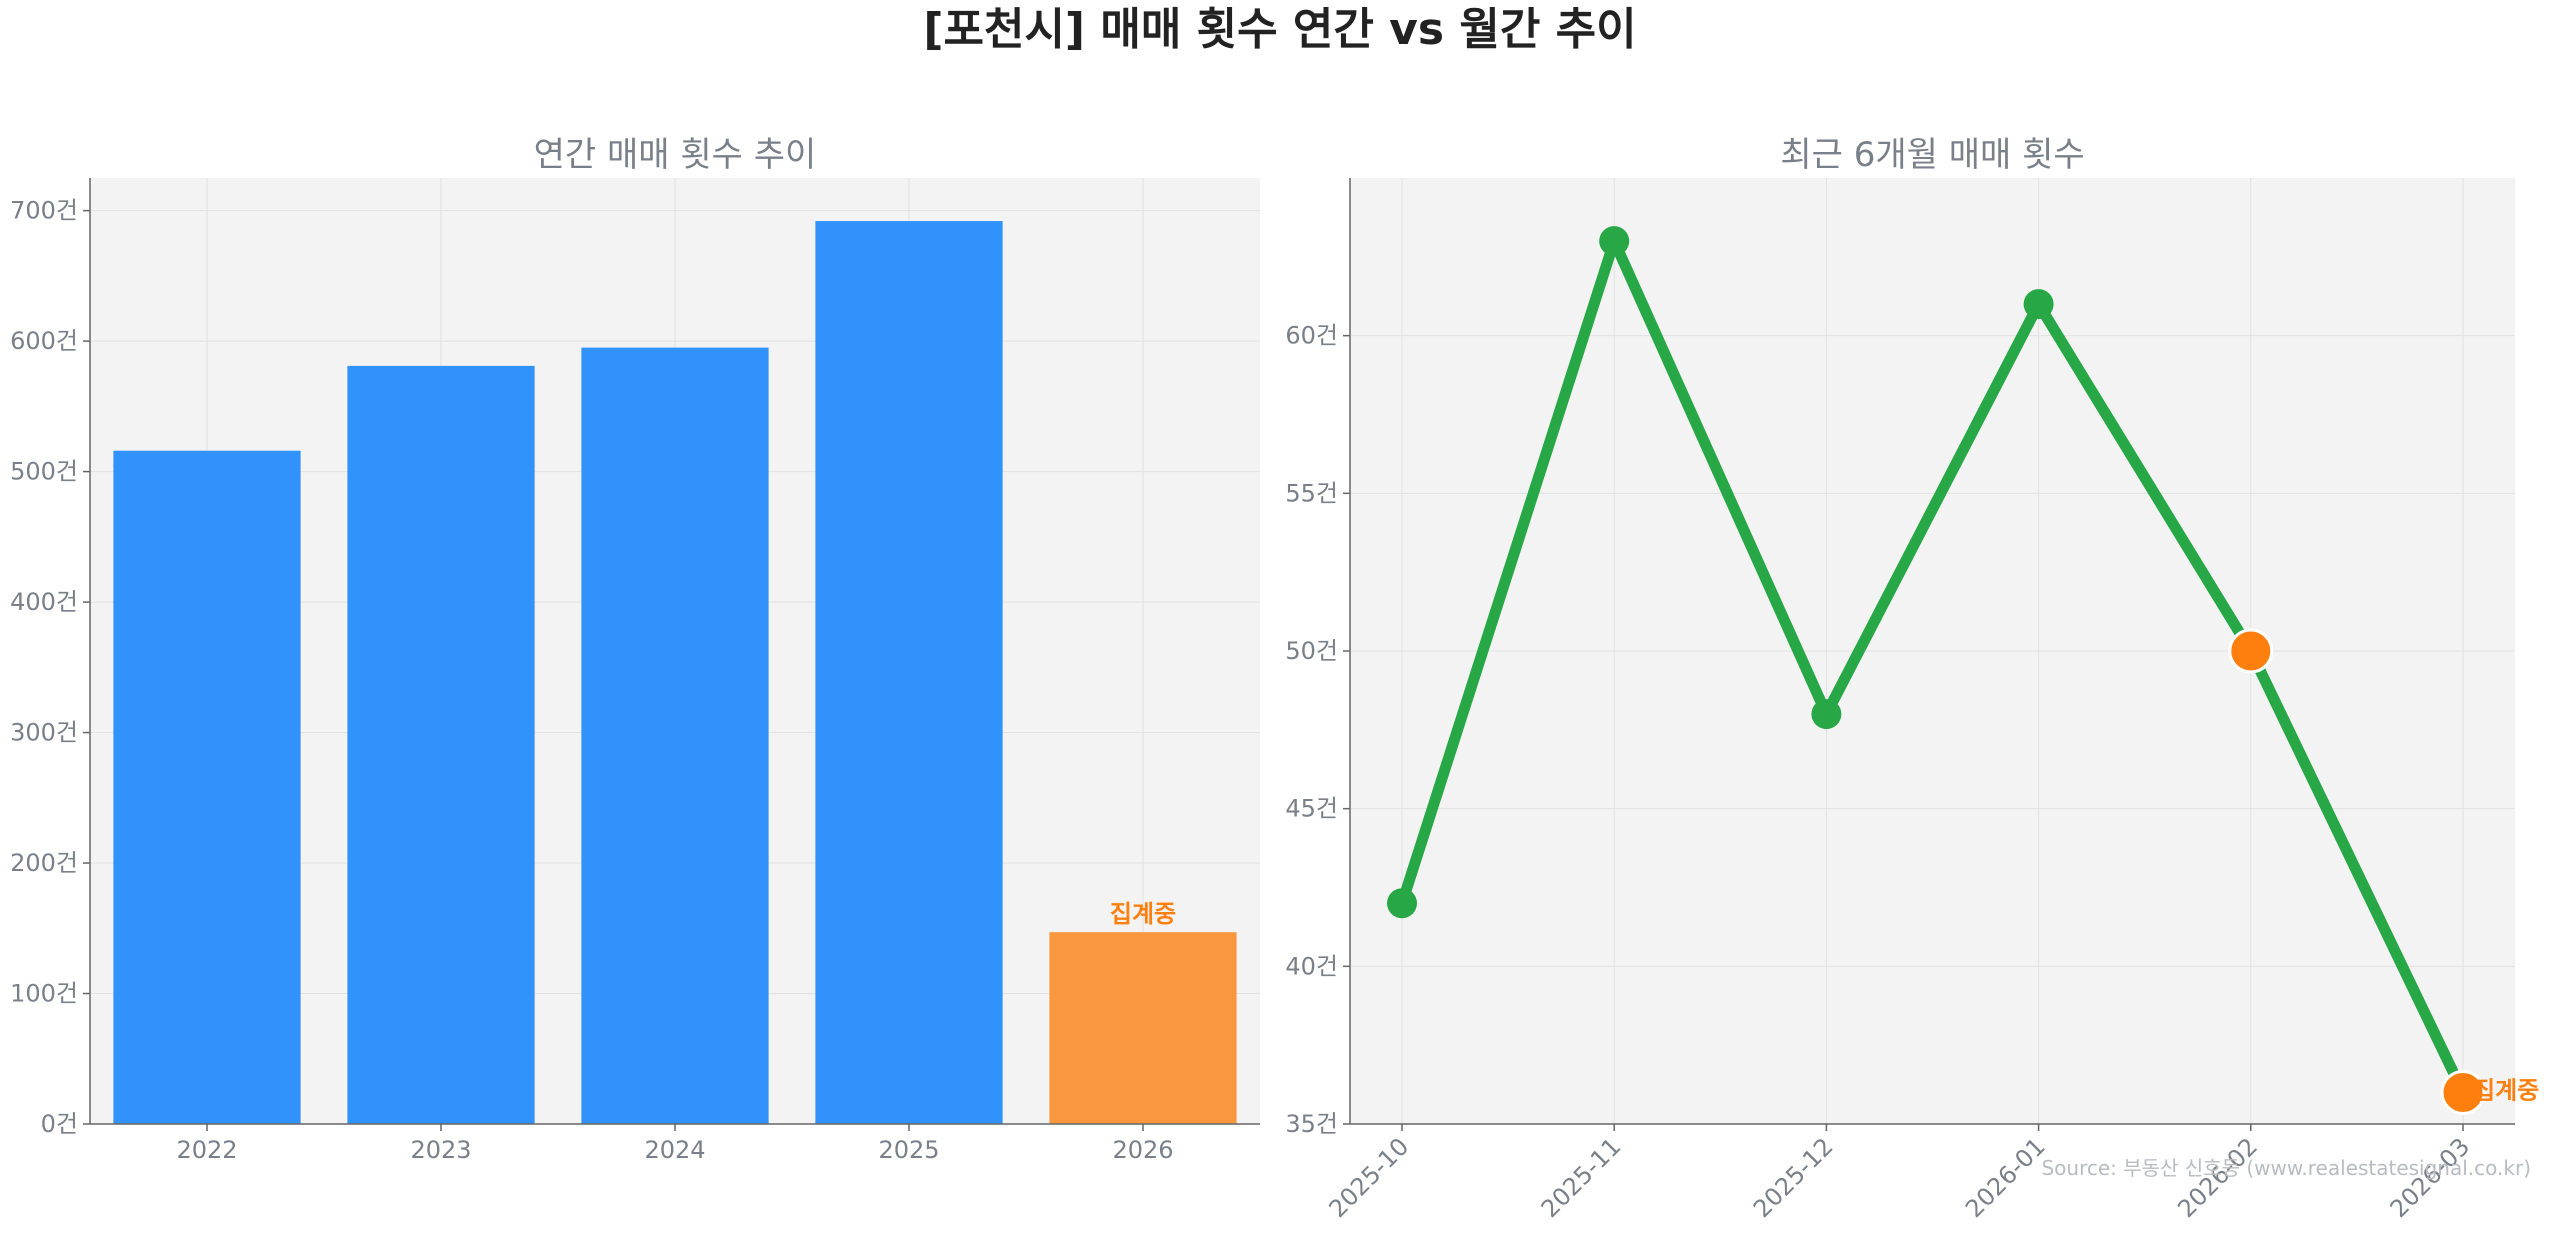  I want to click on x-tick-label: 2026, so click(1142, 1150).